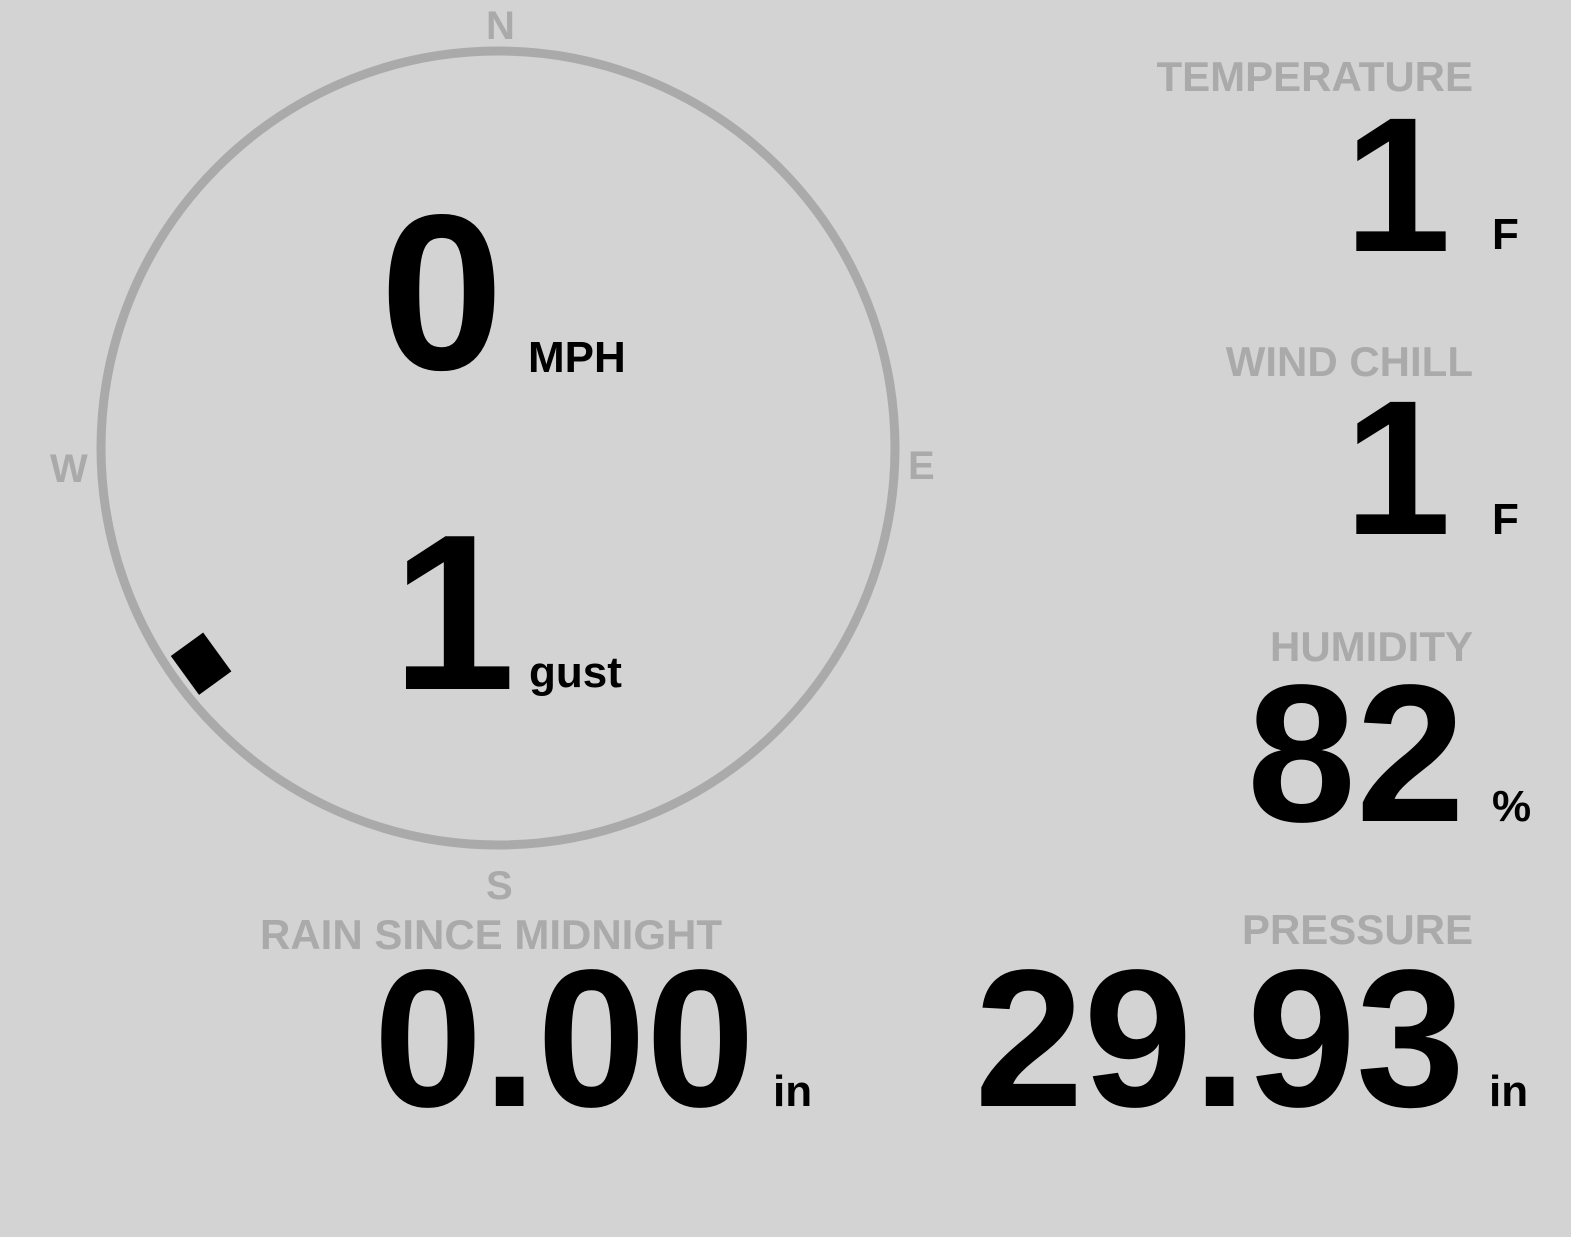 The image size is (1571, 1237). I want to click on wind-speed-value: 0, so click(442, 293).